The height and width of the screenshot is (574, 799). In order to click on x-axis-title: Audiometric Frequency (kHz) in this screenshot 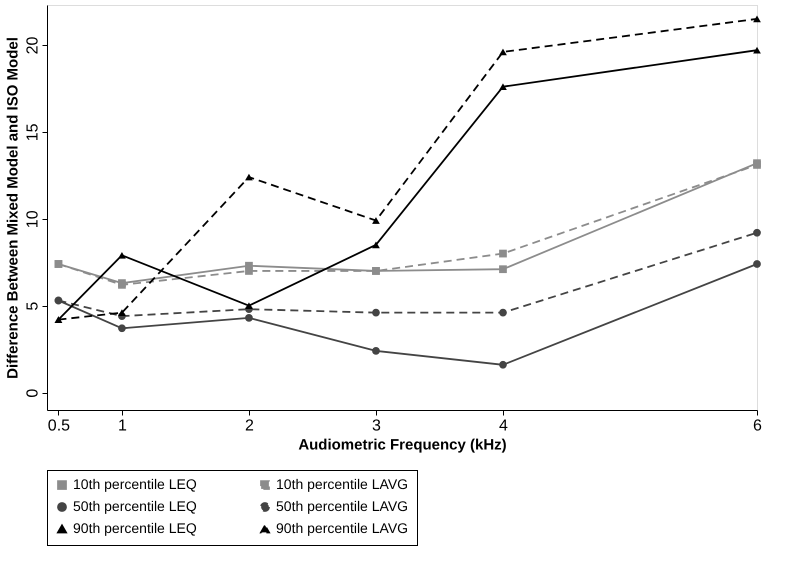, I will do `click(402, 445)`.